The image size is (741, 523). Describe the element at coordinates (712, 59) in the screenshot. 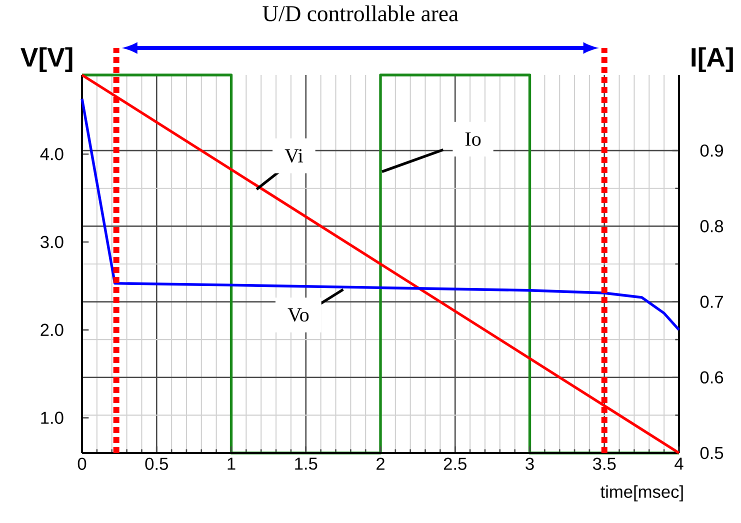

I see `y2-axis-title: I[A]` at that location.